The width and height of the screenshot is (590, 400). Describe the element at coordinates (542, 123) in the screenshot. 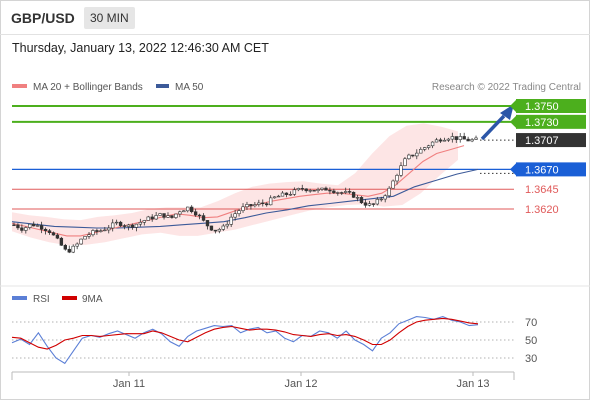

I see `resistance-label: 1.3730` at that location.